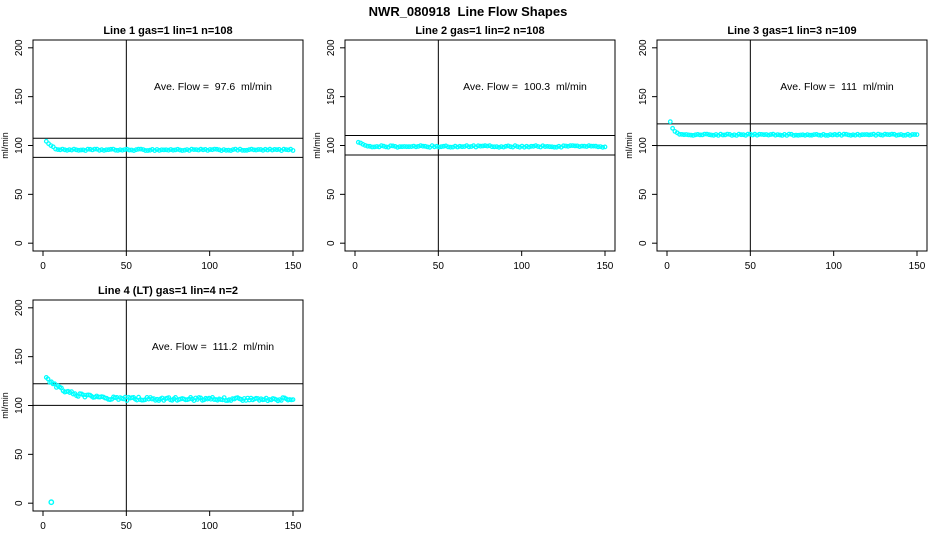 Image resolution: width=936 pixels, height=540 pixels. Describe the element at coordinates (837, 87) in the screenshot. I see `ave-flow-annotation: Ave. Flow = 111 ml/min` at that location.